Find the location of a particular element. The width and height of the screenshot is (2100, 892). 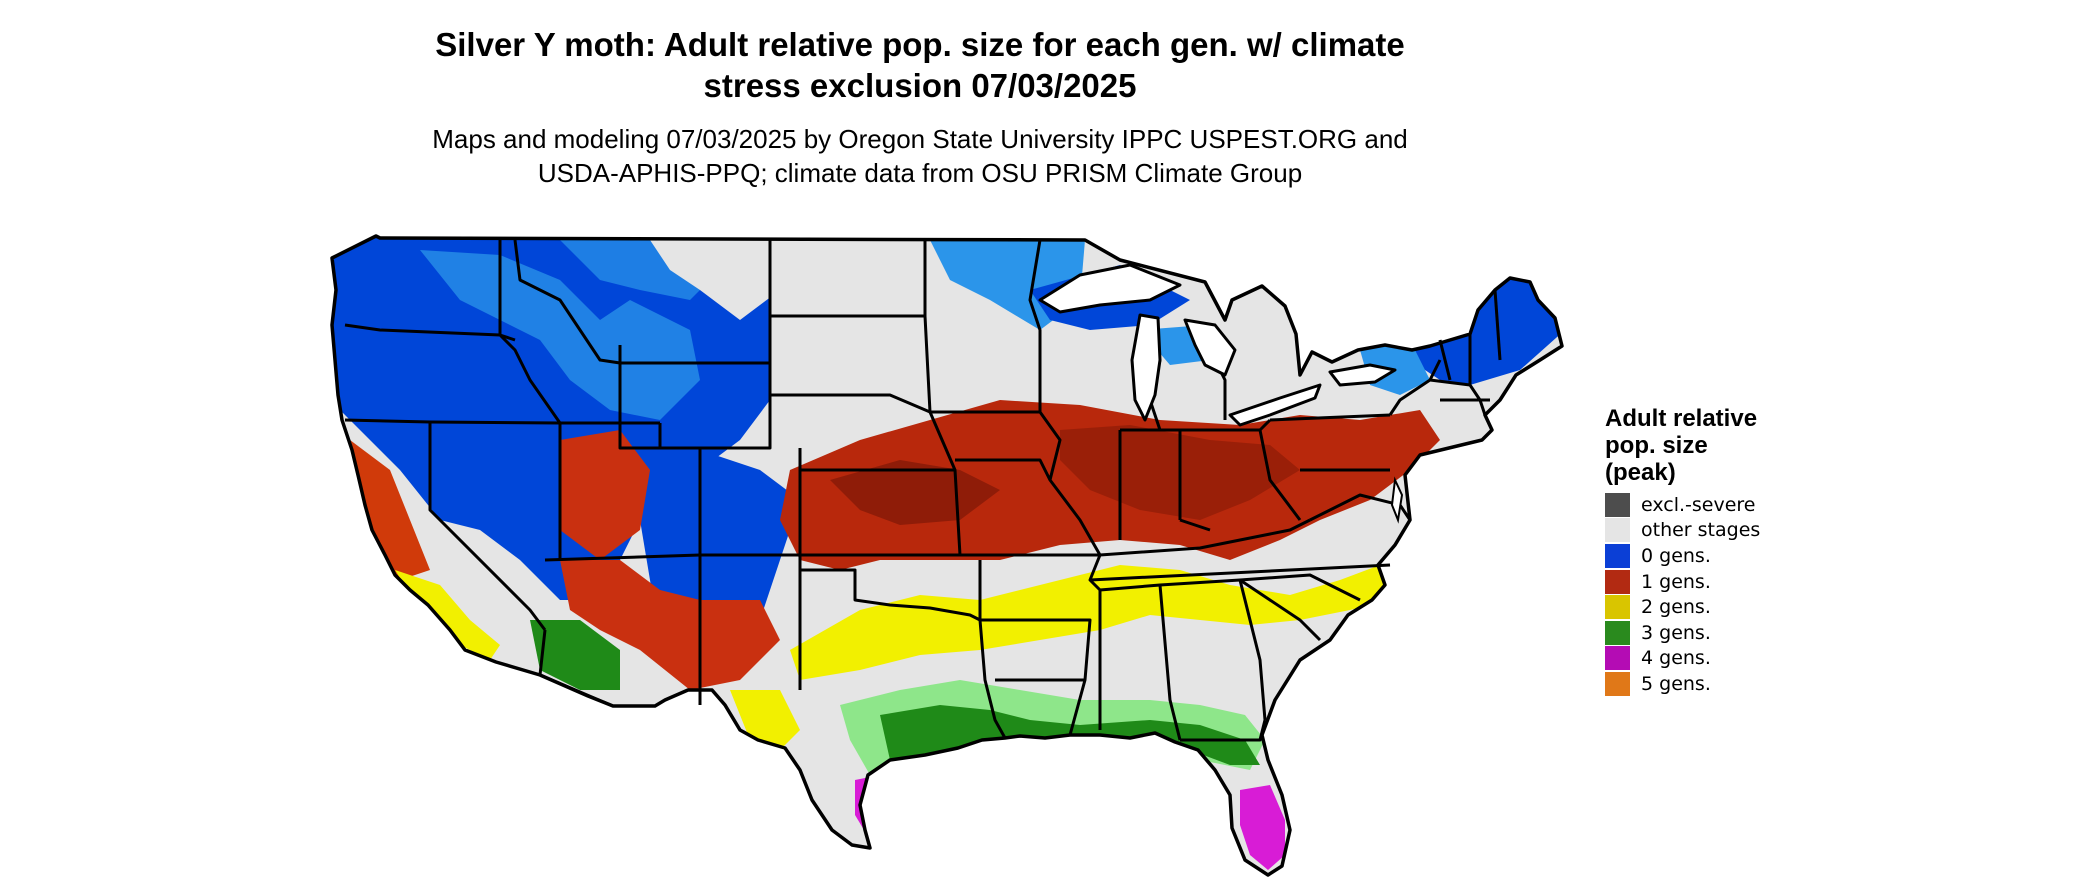

legend-item: 3 gens. is located at coordinates (1735, 633).